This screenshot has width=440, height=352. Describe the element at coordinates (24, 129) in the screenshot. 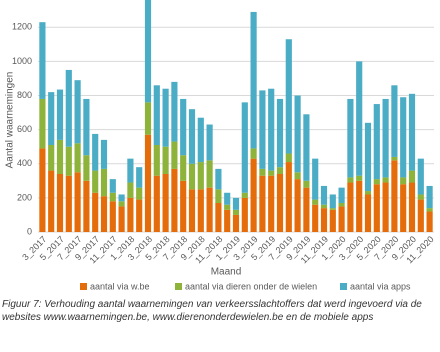

I see `y-tick-label: 600` at that location.